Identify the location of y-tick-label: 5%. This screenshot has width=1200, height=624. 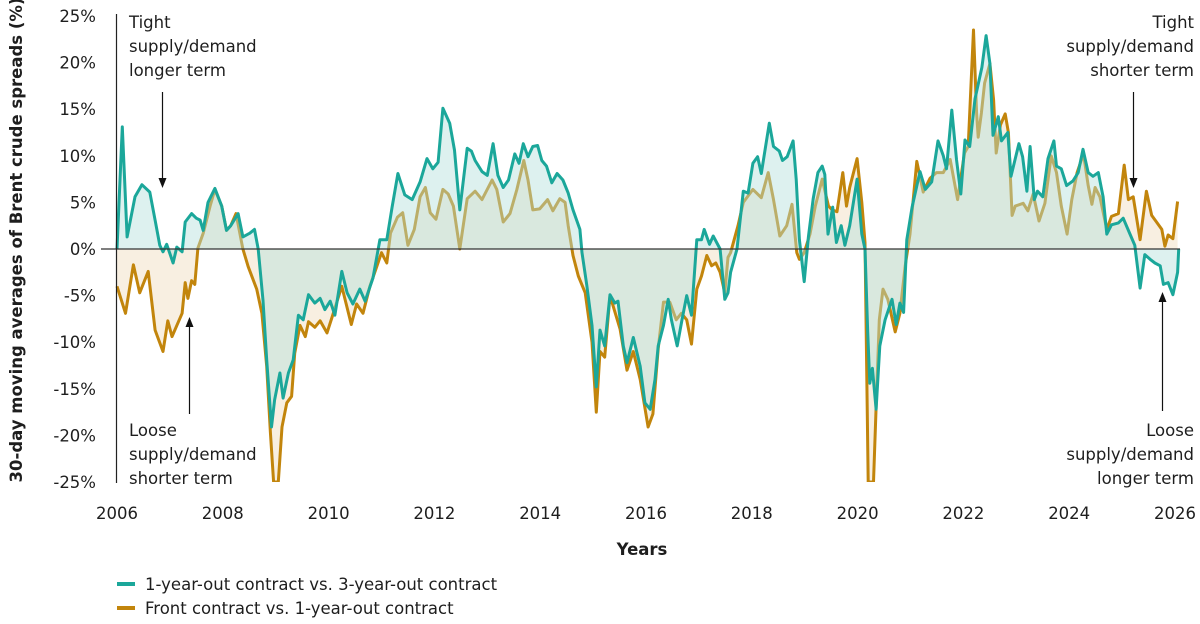
(83, 202).